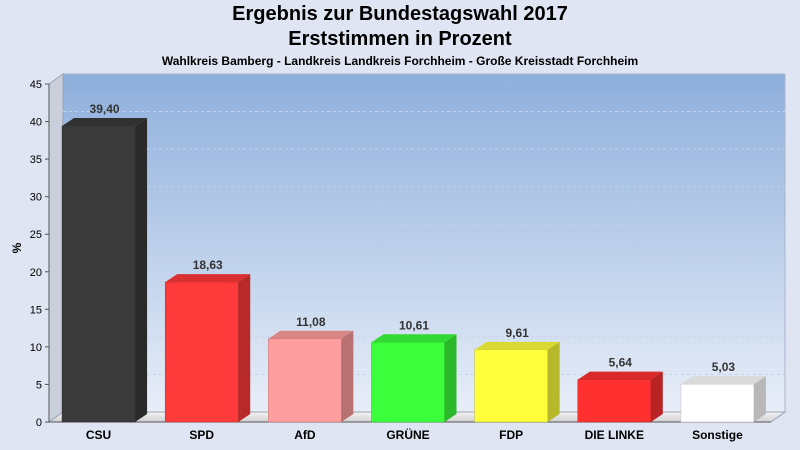 The width and height of the screenshot is (800, 450). I want to click on y-tick-label: 25, so click(36, 235).